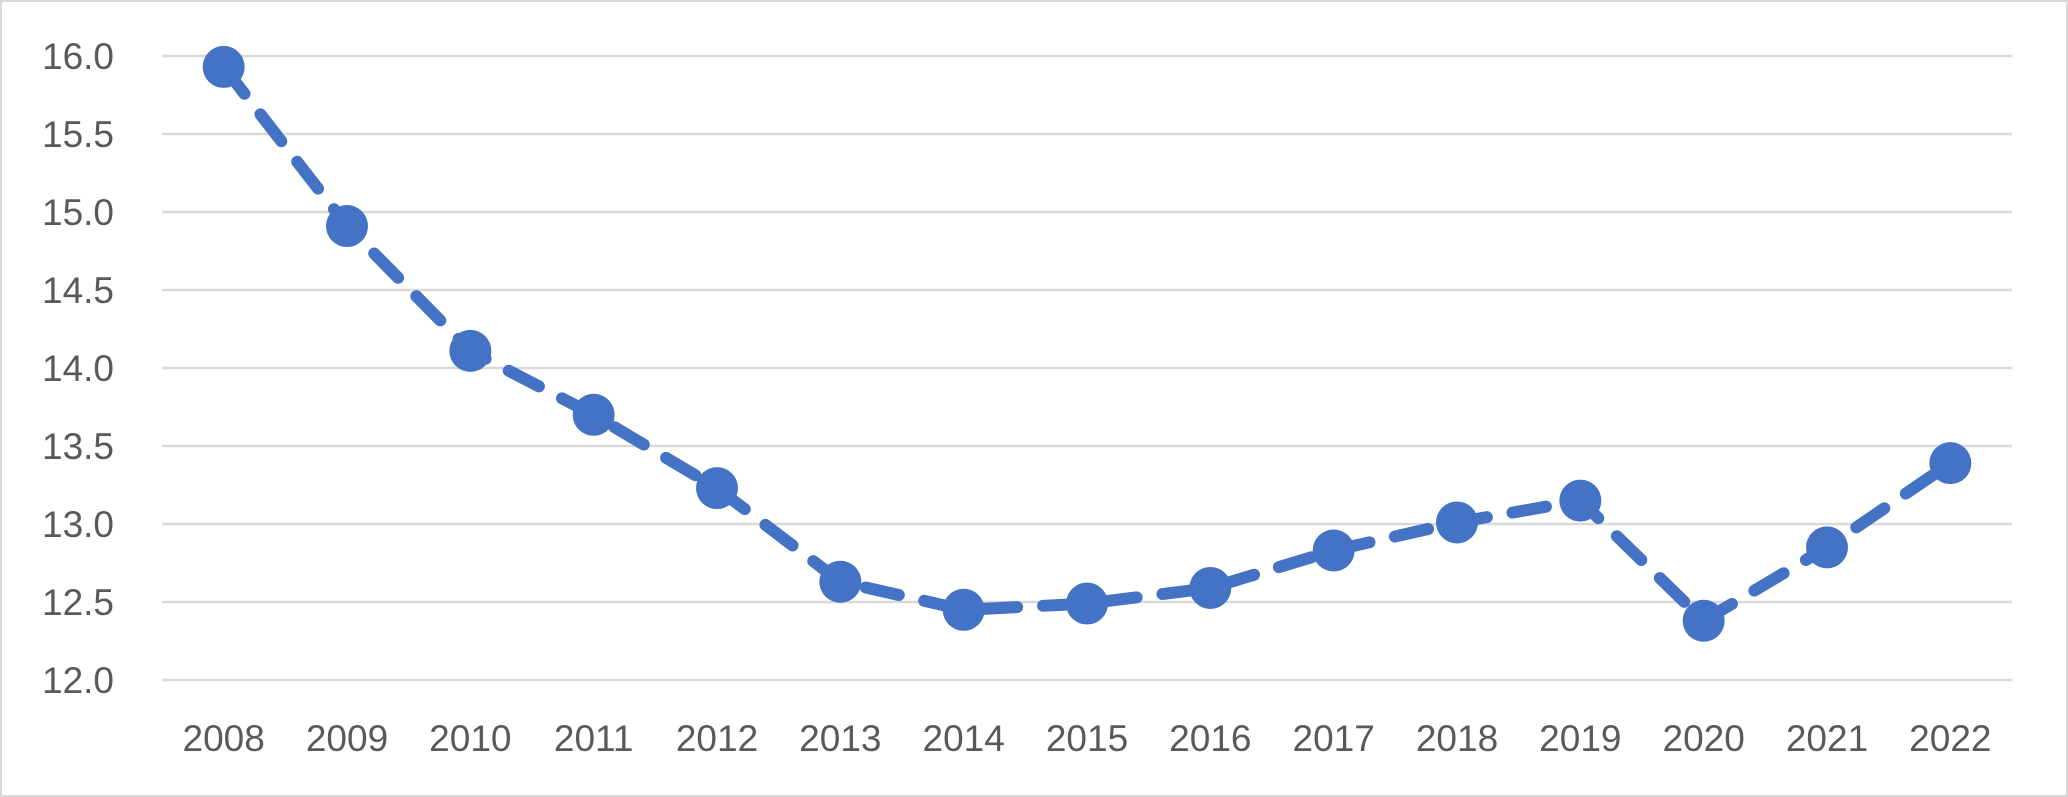  What do you see at coordinates (1210, 738) in the screenshot?
I see `x-tick-label: 2016` at bounding box center [1210, 738].